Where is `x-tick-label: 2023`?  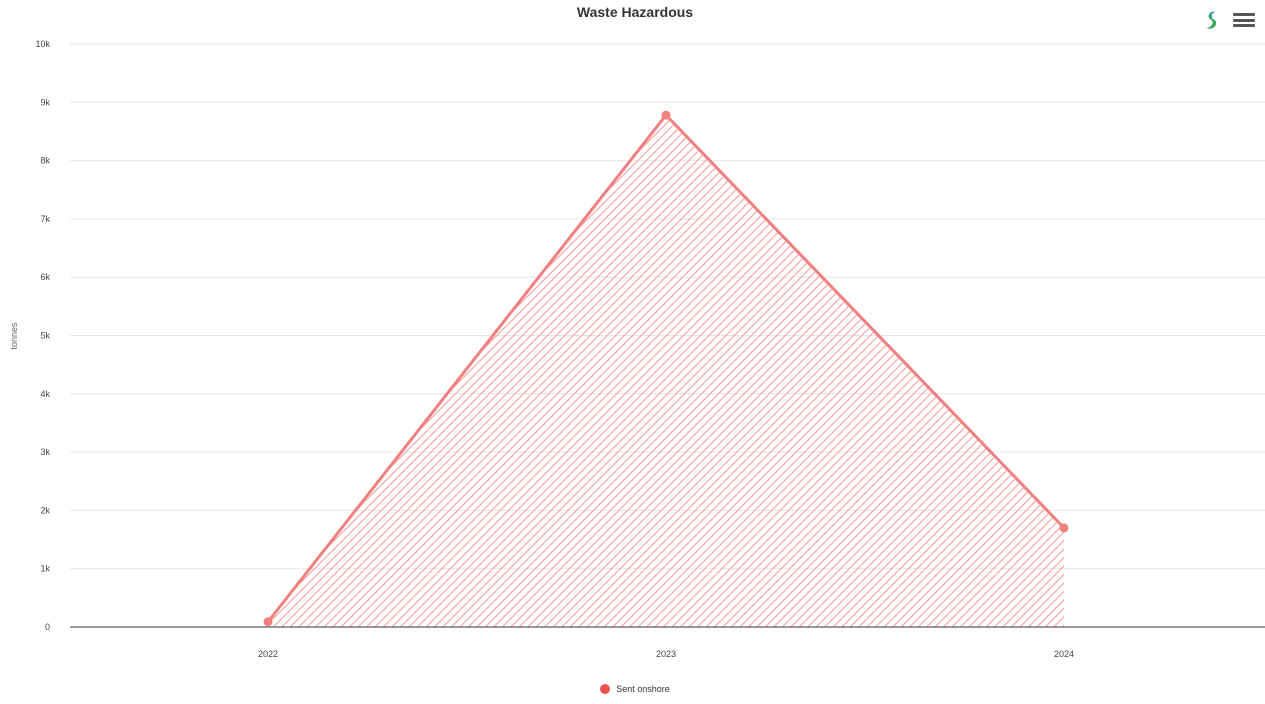
x-tick-label: 2023 is located at coordinates (666, 654).